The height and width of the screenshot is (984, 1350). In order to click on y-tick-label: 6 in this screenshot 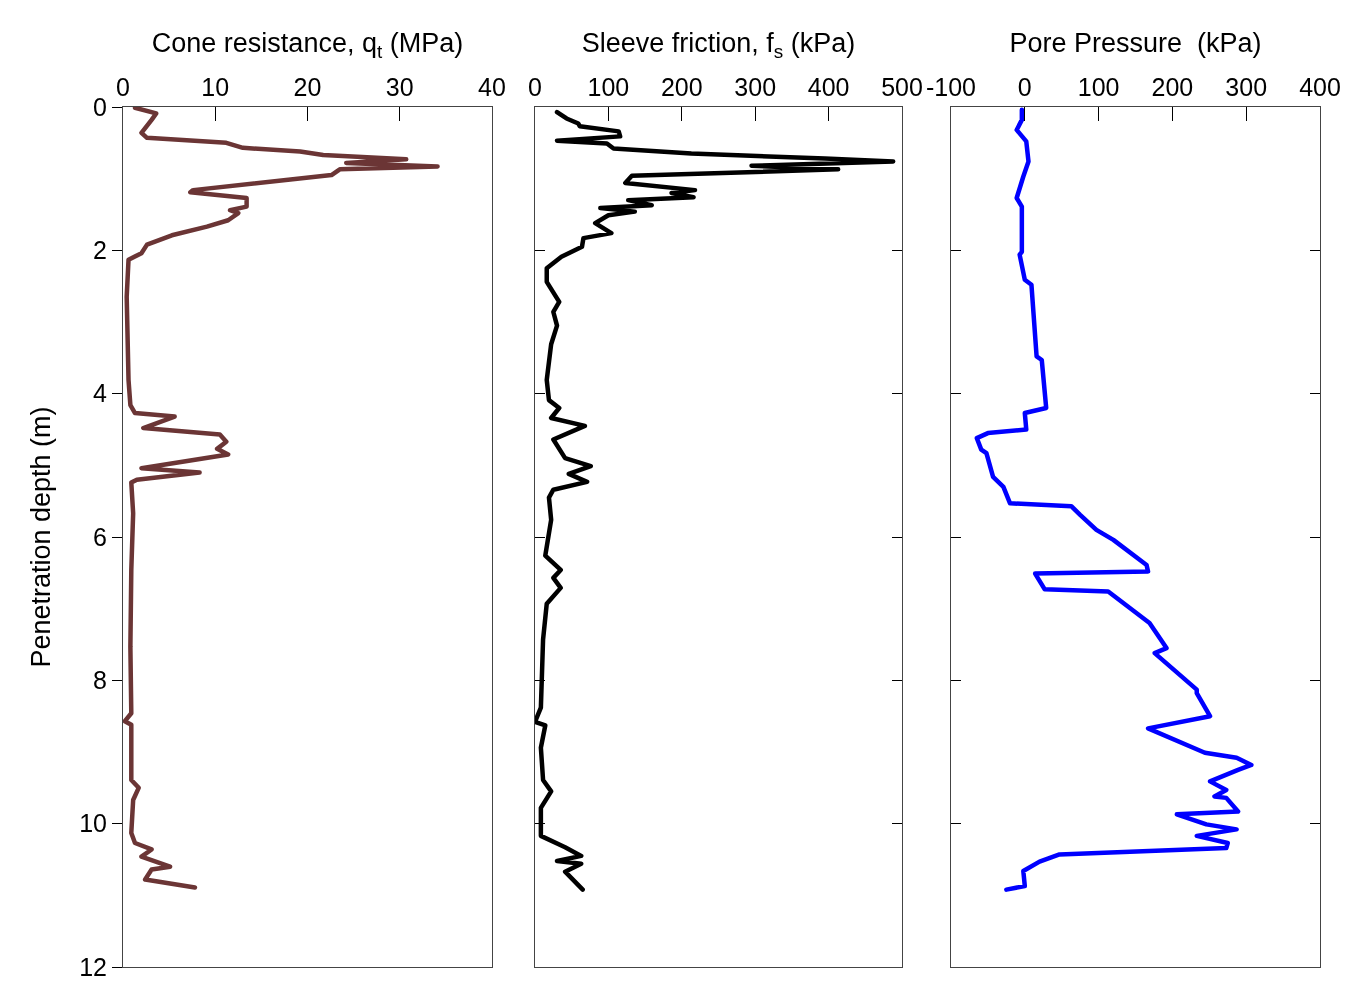, I will do `click(100, 536)`.